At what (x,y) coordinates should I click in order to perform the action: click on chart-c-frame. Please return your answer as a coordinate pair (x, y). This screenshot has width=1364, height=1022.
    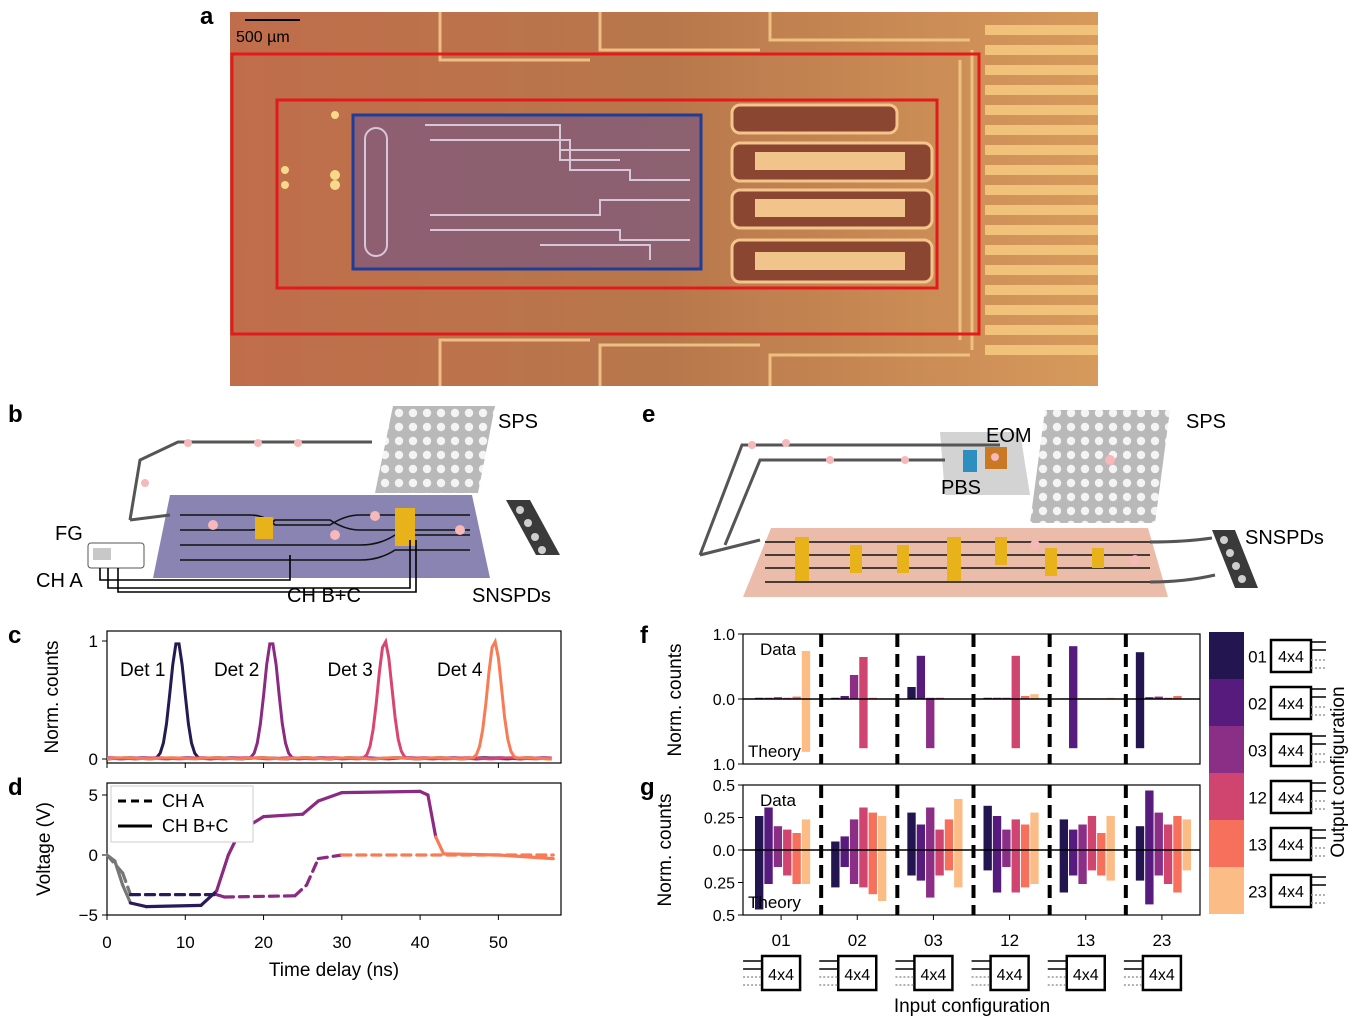
    Looking at the image, I should click on (334, 697).